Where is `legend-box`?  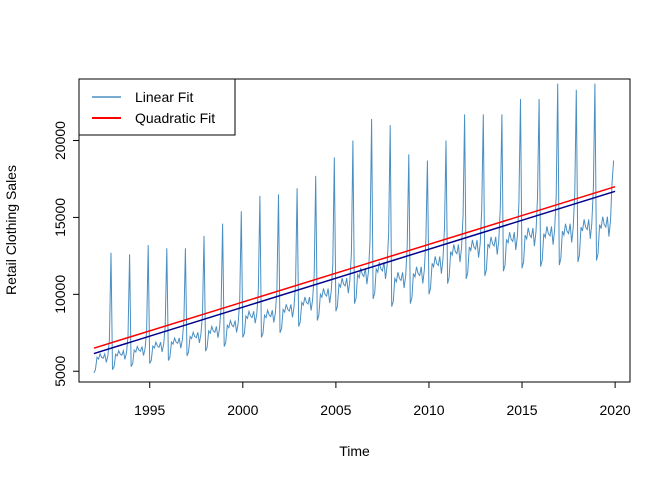
legend-box is located at coordinates (157, 107).